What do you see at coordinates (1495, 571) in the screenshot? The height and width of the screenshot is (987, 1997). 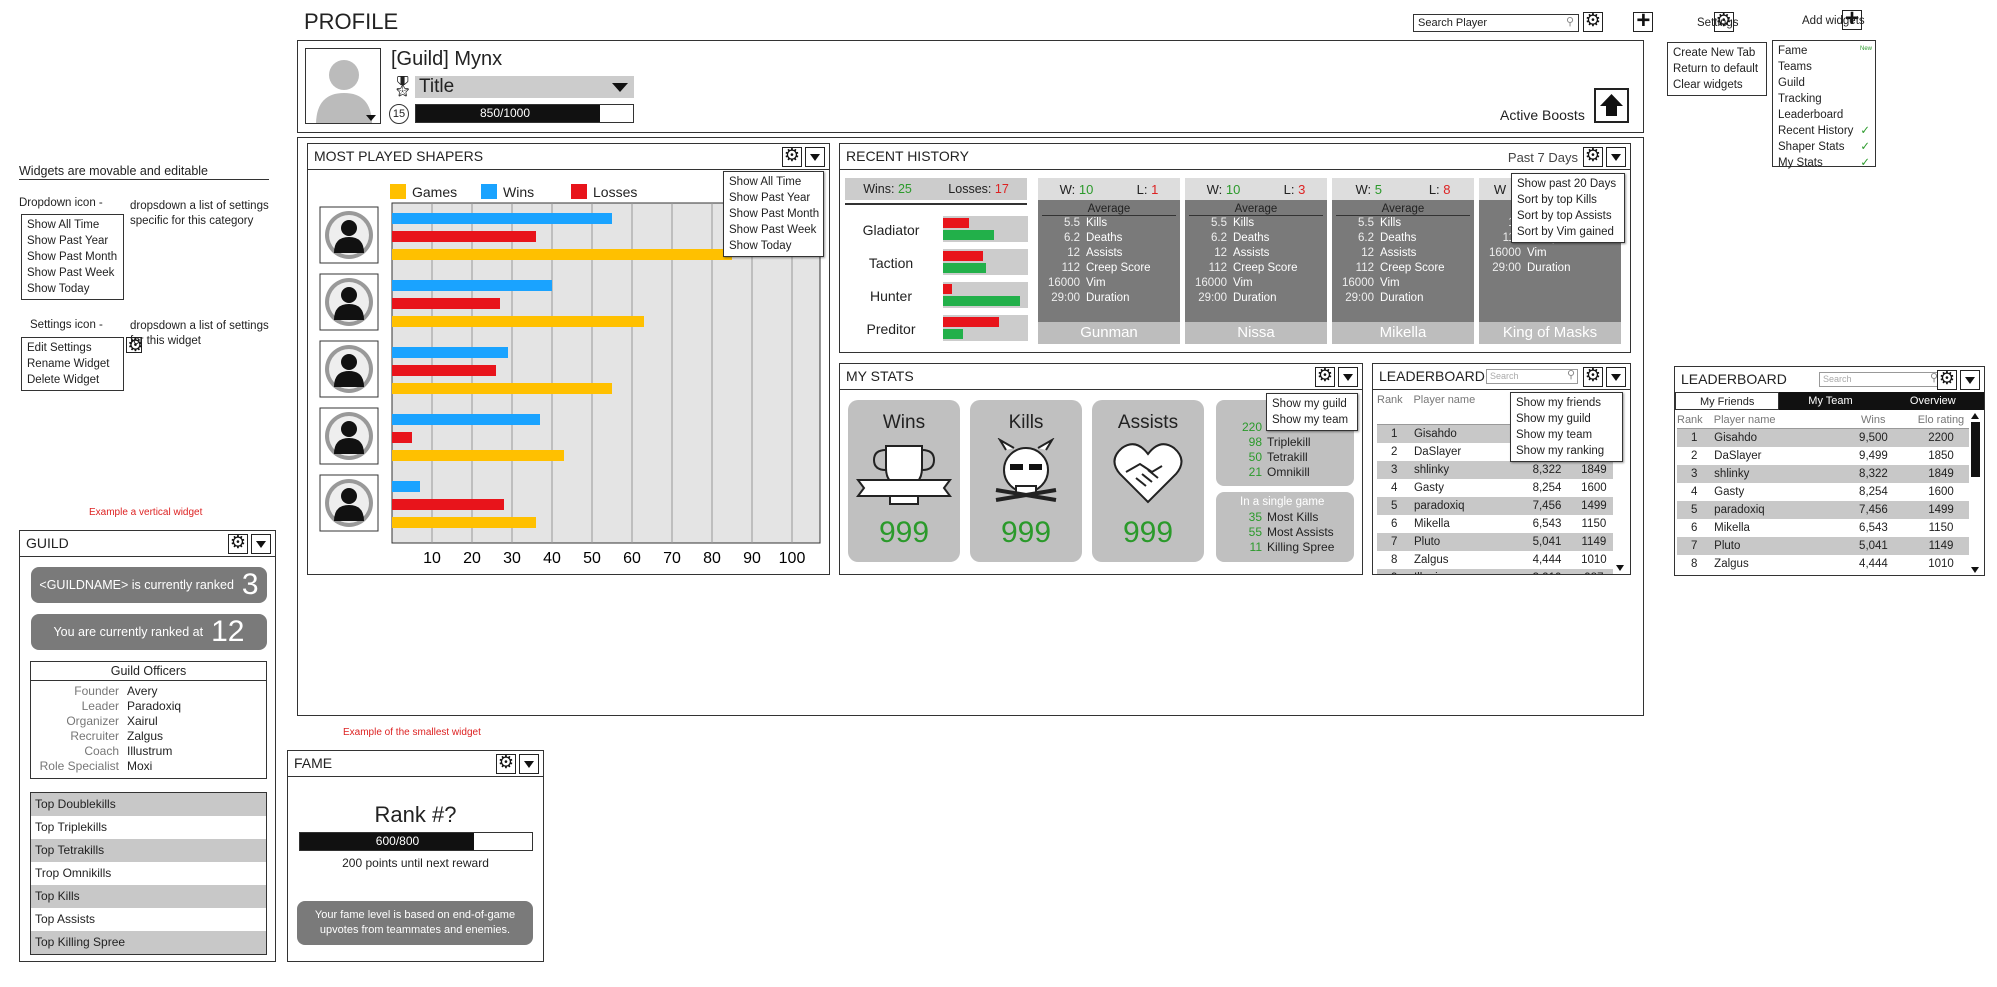 I see `leaderboard-row: 9Illogic3,210987` at bounding box center [1495, 571].